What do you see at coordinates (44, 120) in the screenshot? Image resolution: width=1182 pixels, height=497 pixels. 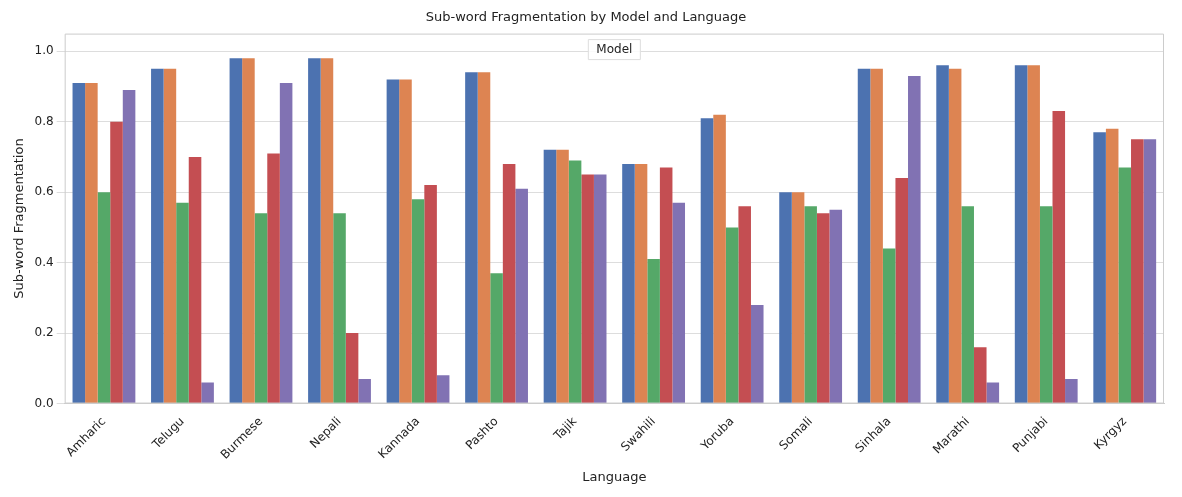 I see `y-tick-label: 0.8` at bounding box center [44, 120].